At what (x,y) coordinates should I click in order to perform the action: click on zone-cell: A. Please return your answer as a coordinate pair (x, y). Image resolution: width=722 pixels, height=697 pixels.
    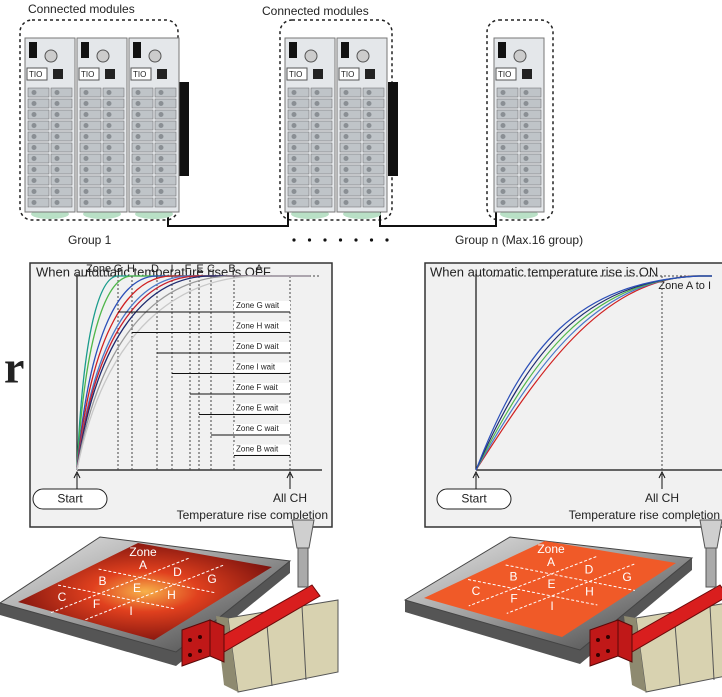
    Looking at the image, I should click on (143, 565).